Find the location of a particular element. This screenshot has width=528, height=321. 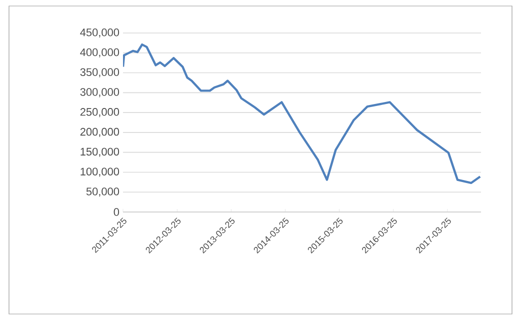

y-tick-label: 250,000 is located at coordinates (100, 113).